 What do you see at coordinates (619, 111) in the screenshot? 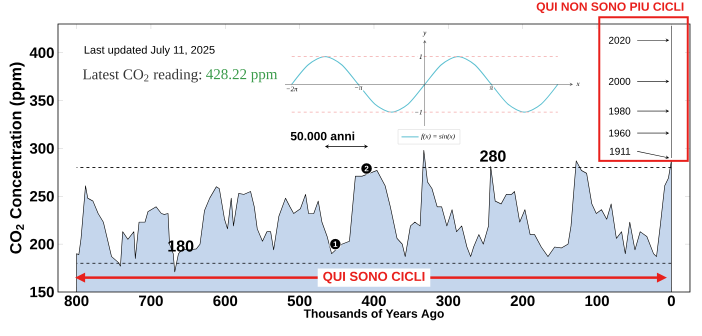
I see `annotation: 1980` at bounding box center [619, 111].